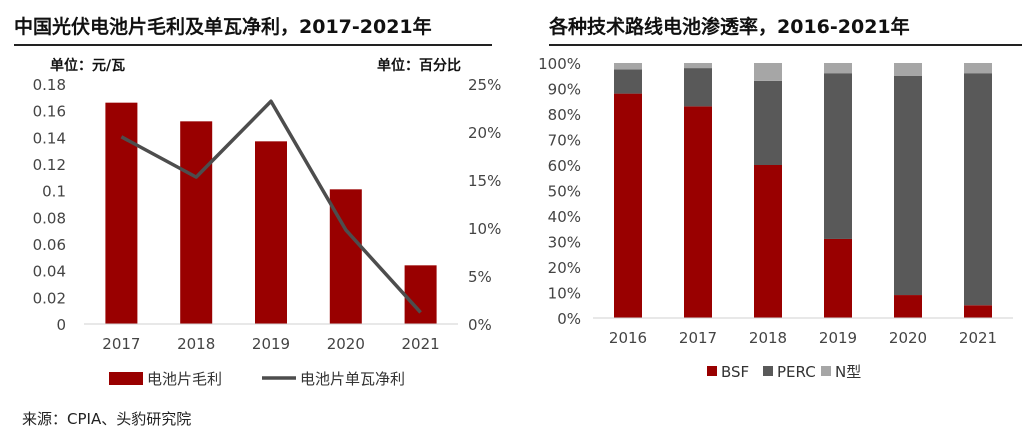 This screenshot has width=1033, height=442. Describe the element at coordinates (121, 344) in the screenshot. I see `x-tick-label: 2017` at that location.